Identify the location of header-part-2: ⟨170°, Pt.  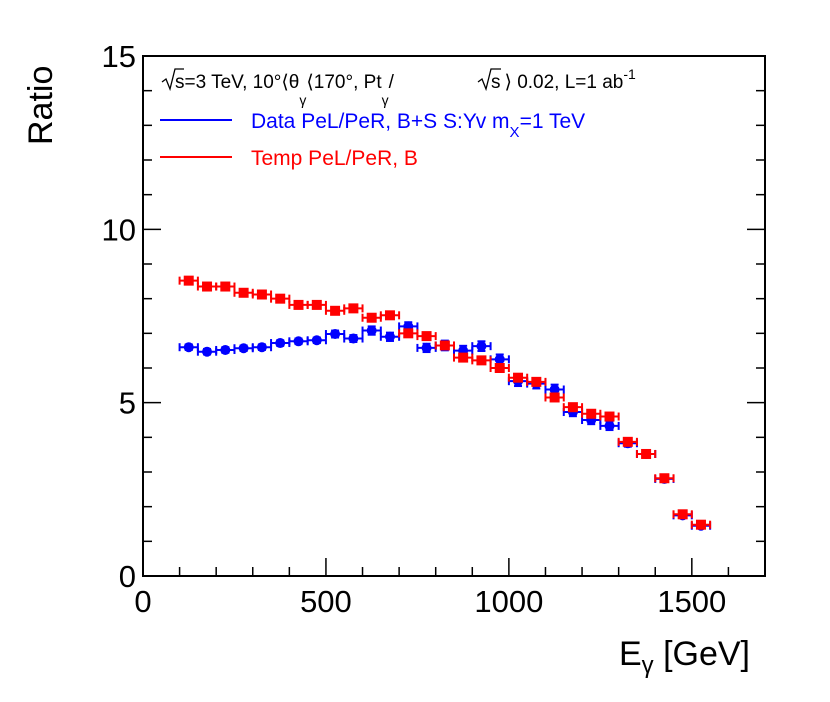
(344, 82).